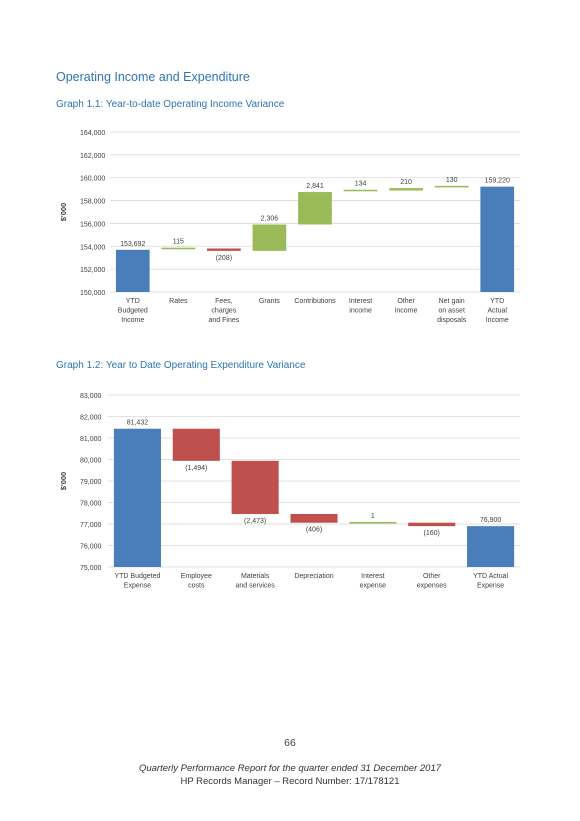  I want to click on y-tick-label: 83,000, so click(91, 396).